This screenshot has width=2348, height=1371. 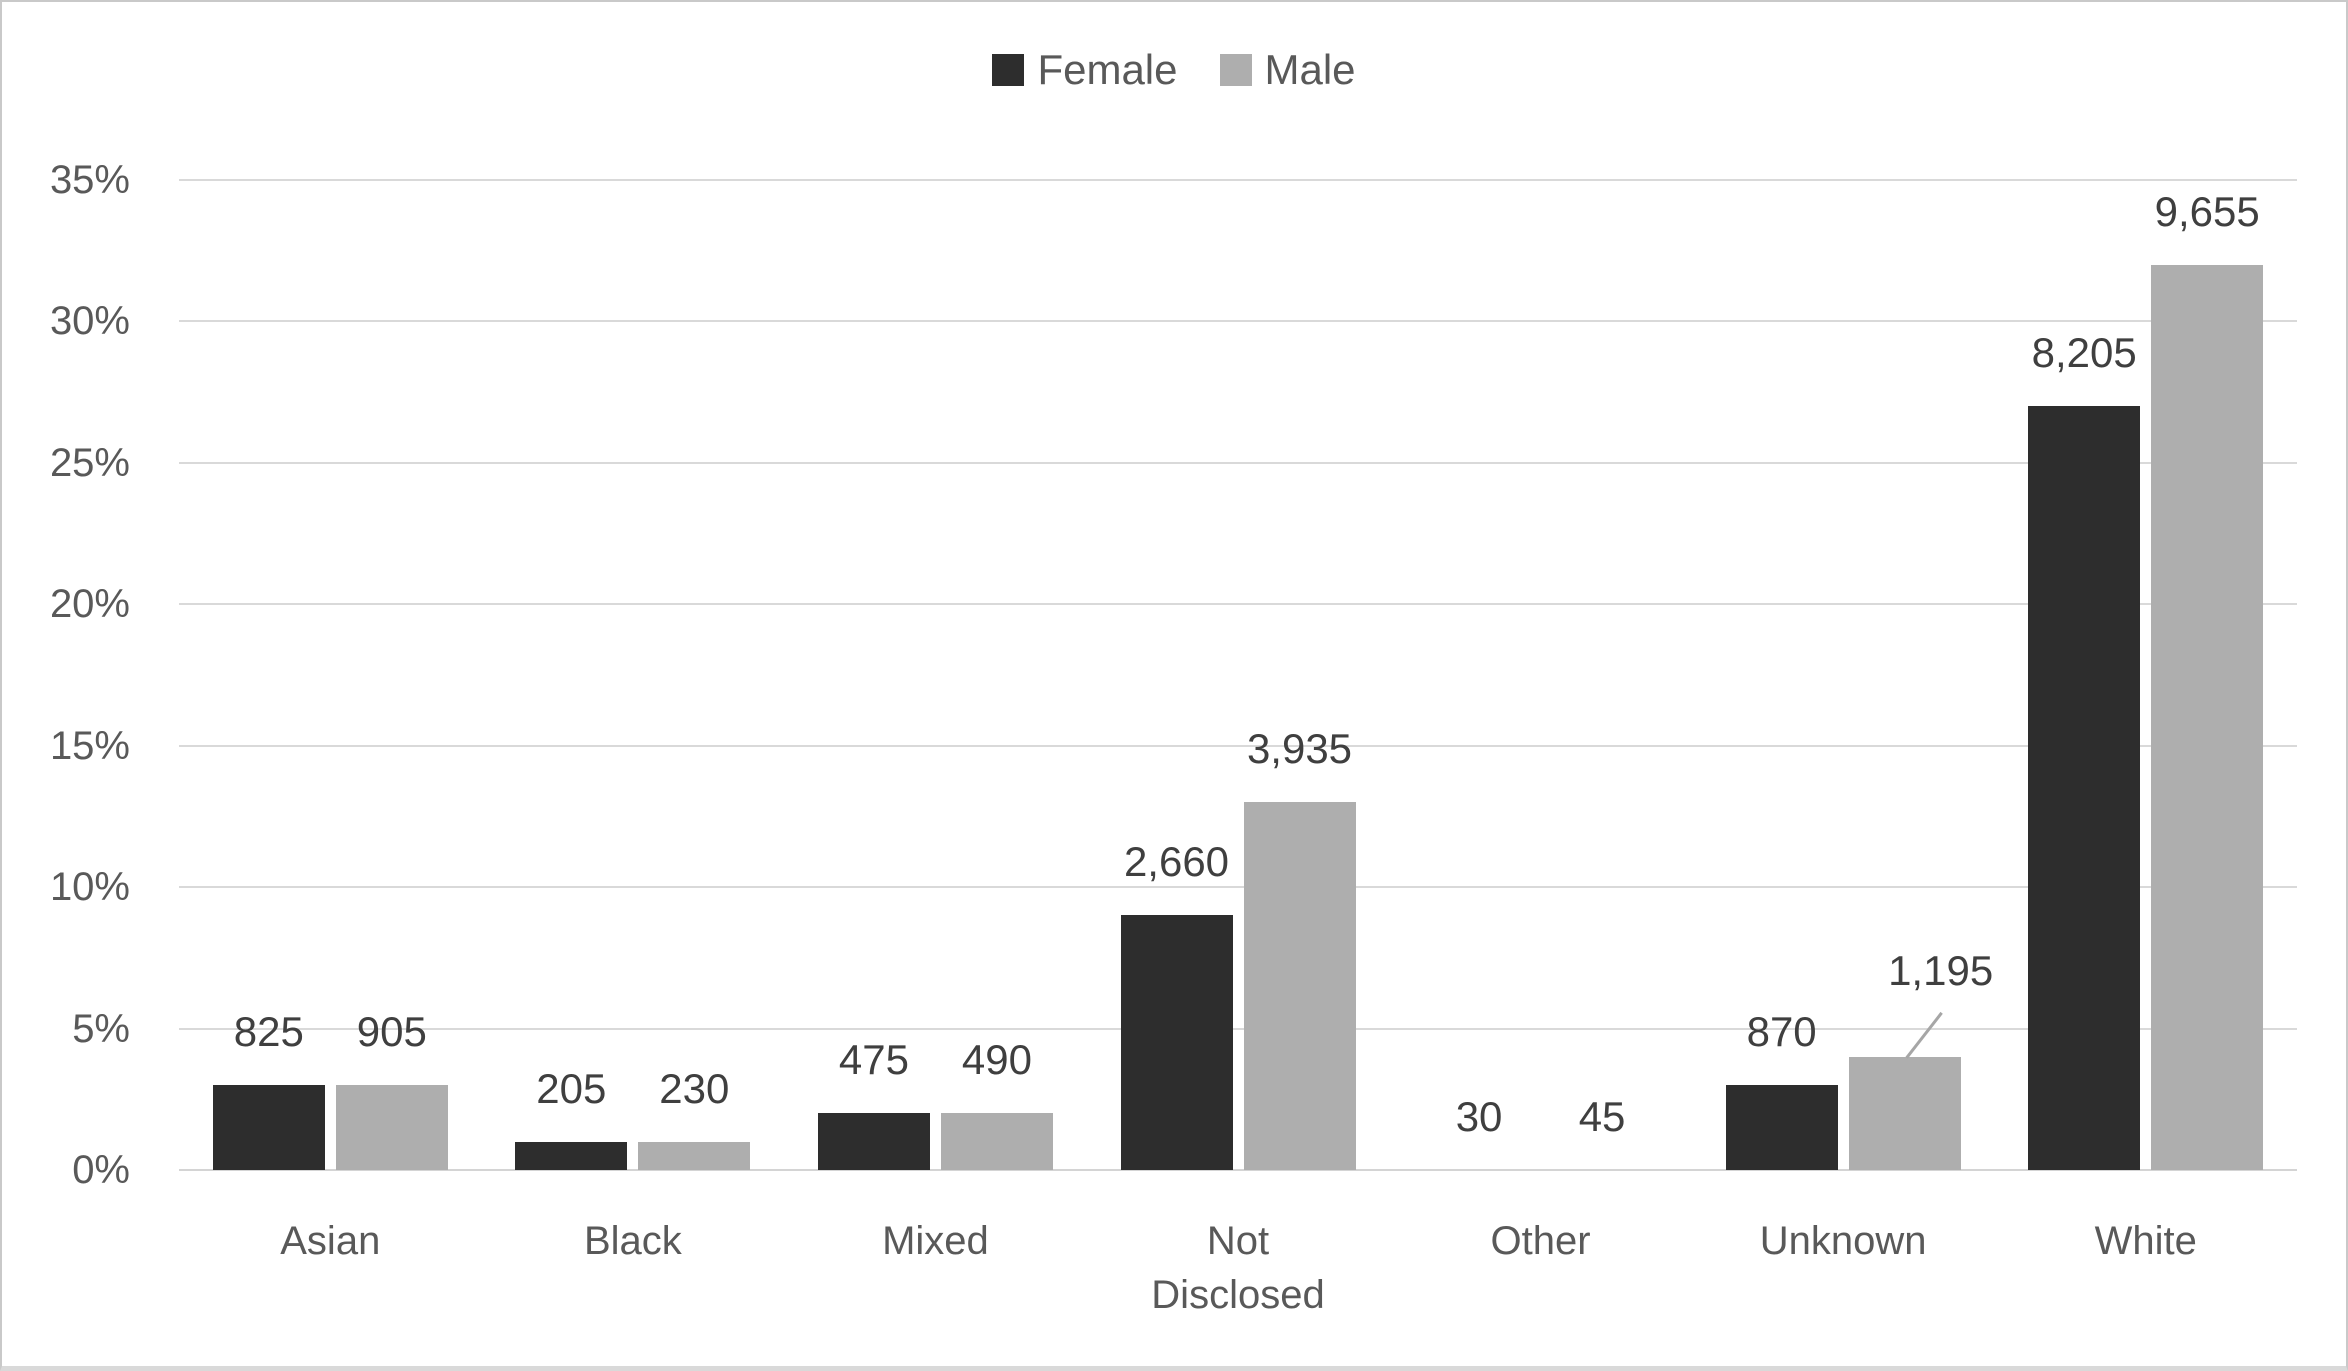 I want to click on value-label-male-not-disclosed: 3,935, so click(x=1299, y=749).